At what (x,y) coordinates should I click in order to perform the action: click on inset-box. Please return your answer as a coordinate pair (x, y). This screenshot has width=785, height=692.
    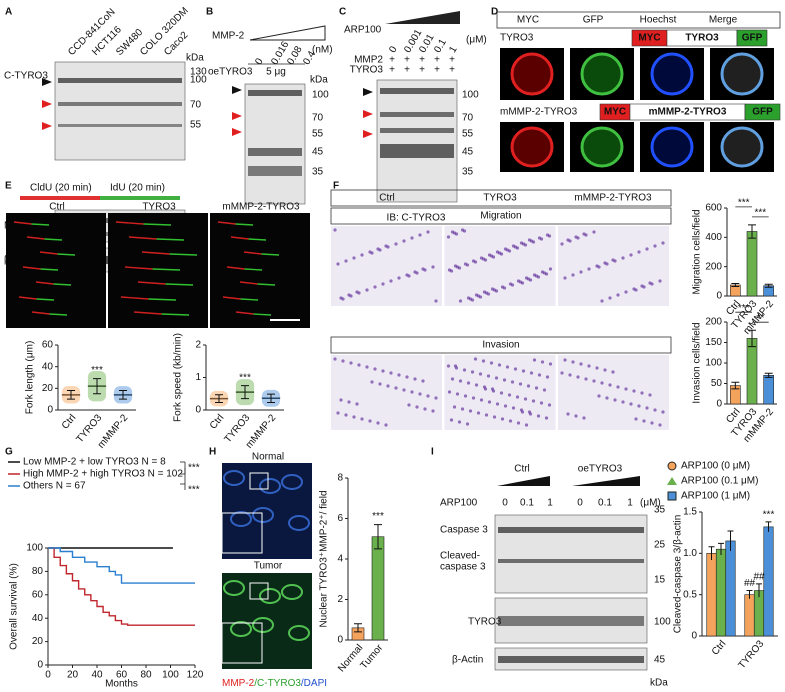
    Looking at the image, I should click on (259, 591).